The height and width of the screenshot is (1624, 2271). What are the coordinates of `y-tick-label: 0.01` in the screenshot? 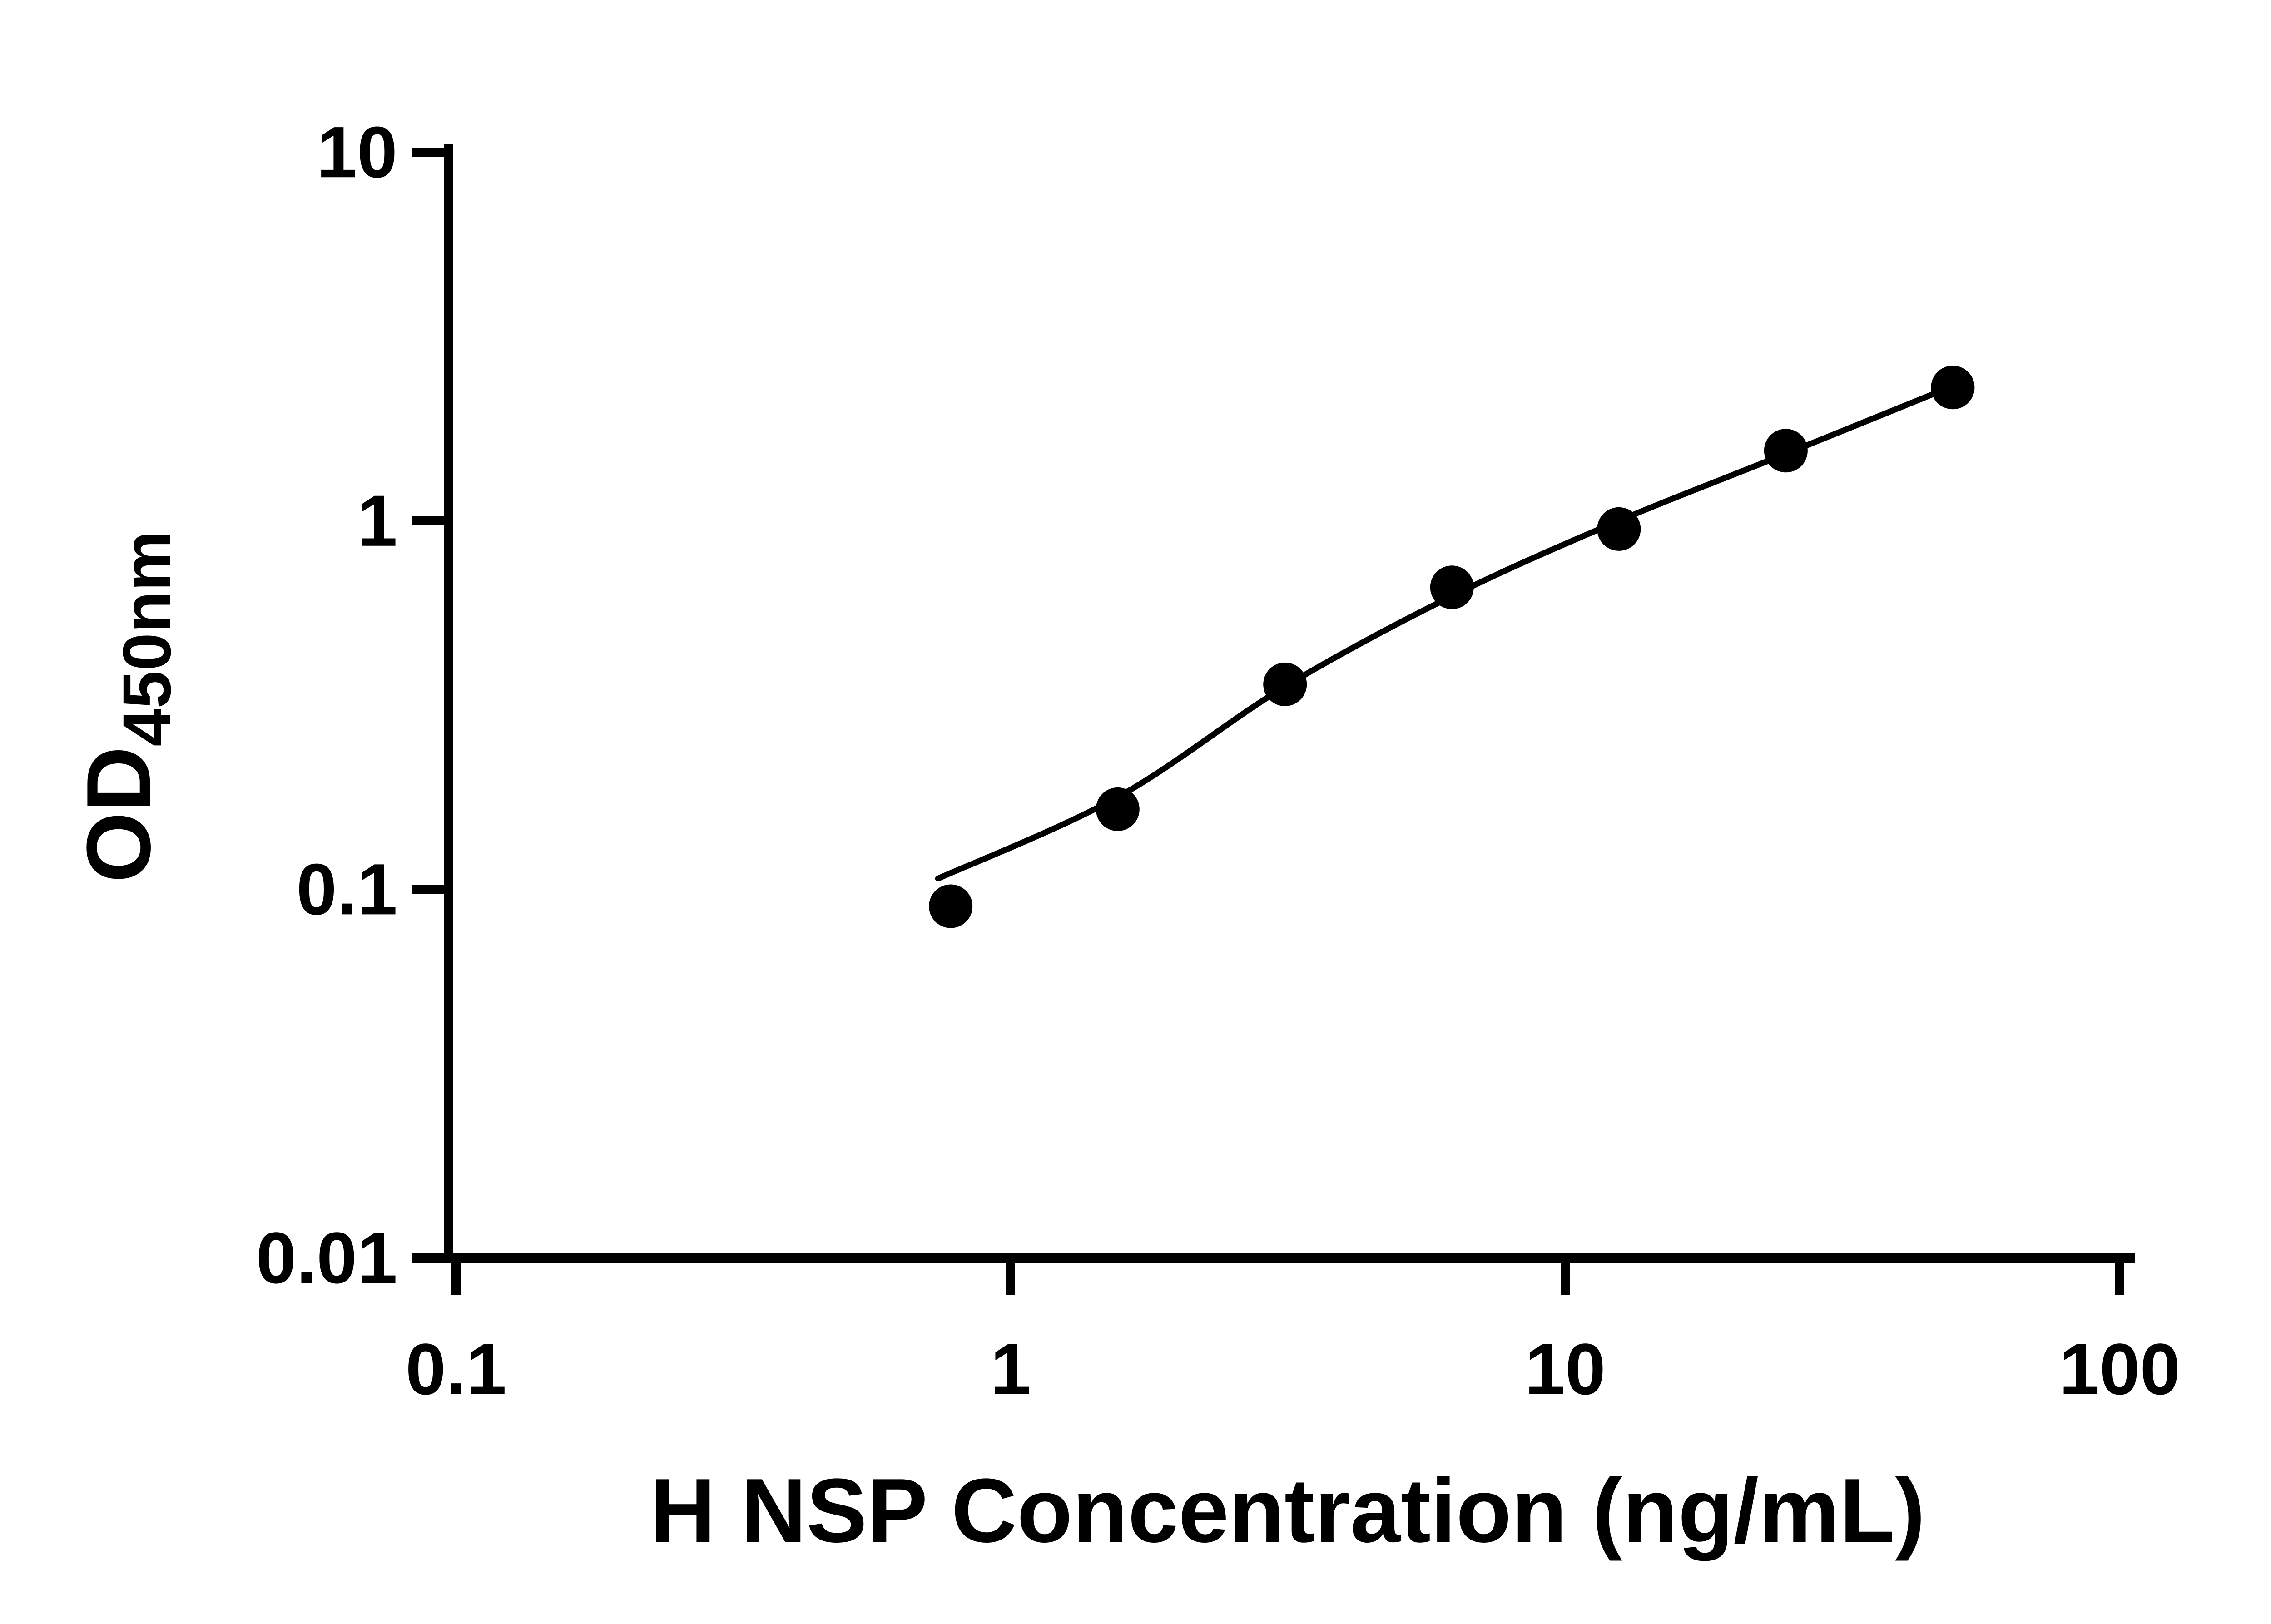 It's located at (326, 1257).